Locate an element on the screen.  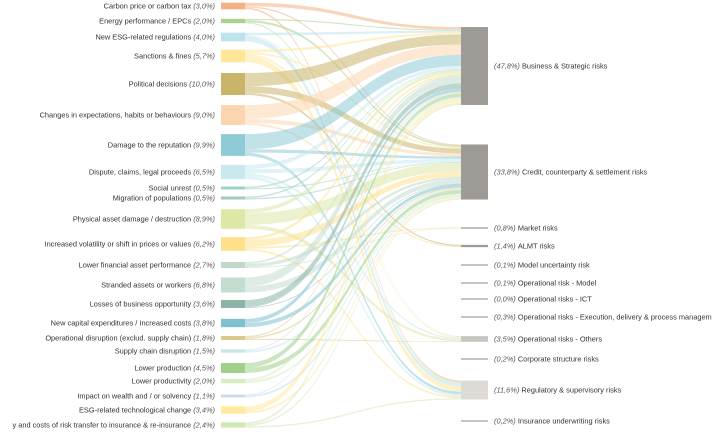
source-node-physical is located at coordinates (233, 219).